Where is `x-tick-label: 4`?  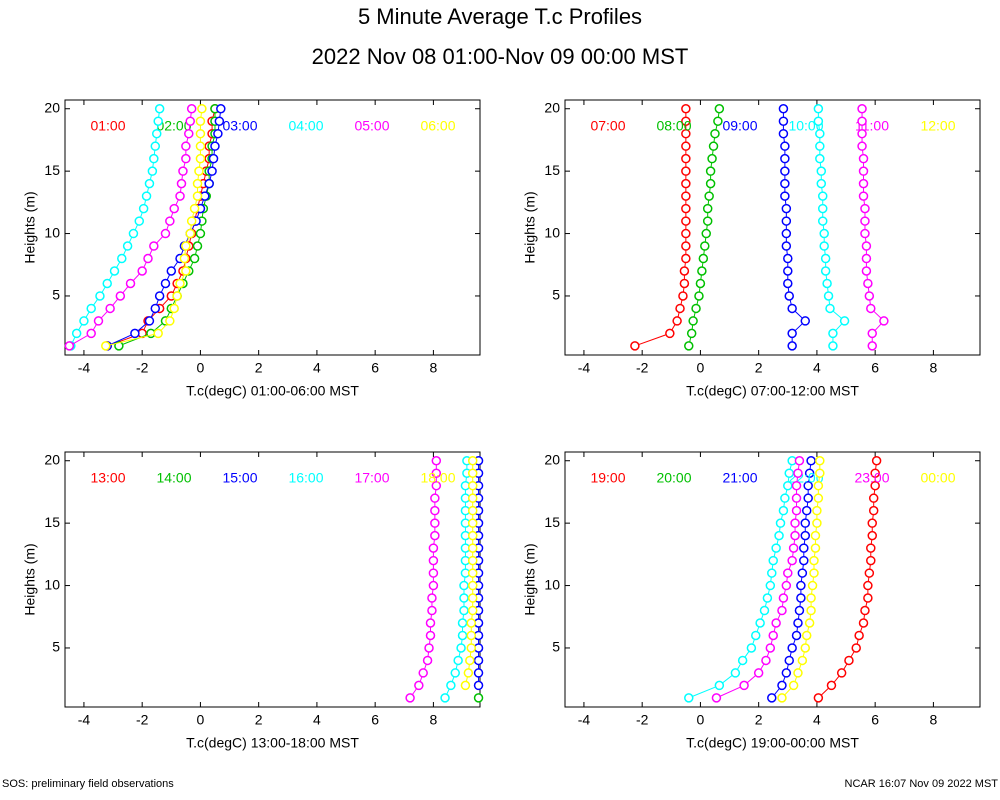
x-tick-label: 4 is located at coordinates (317, 720).